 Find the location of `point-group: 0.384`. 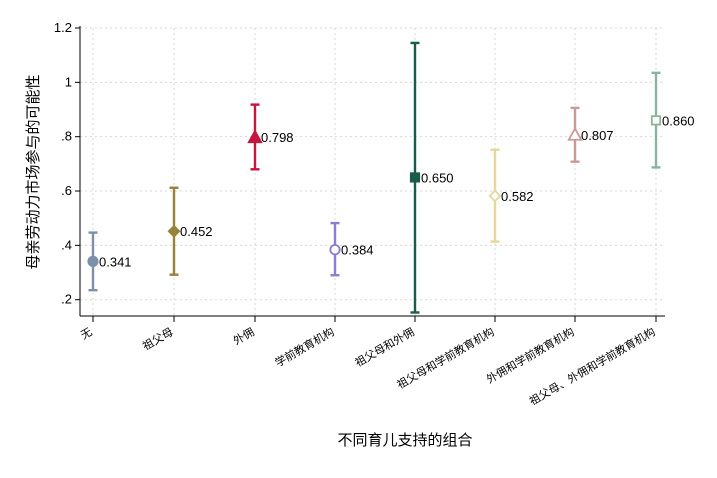

point-group: 0.384 is located at coordinates (351, 249).